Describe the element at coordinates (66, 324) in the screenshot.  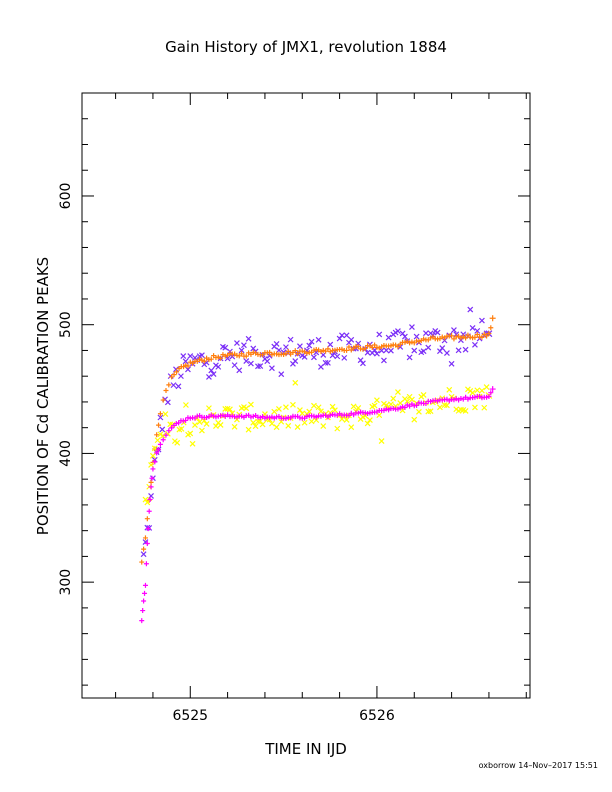
I see `y-tick-label: 500` at that location.